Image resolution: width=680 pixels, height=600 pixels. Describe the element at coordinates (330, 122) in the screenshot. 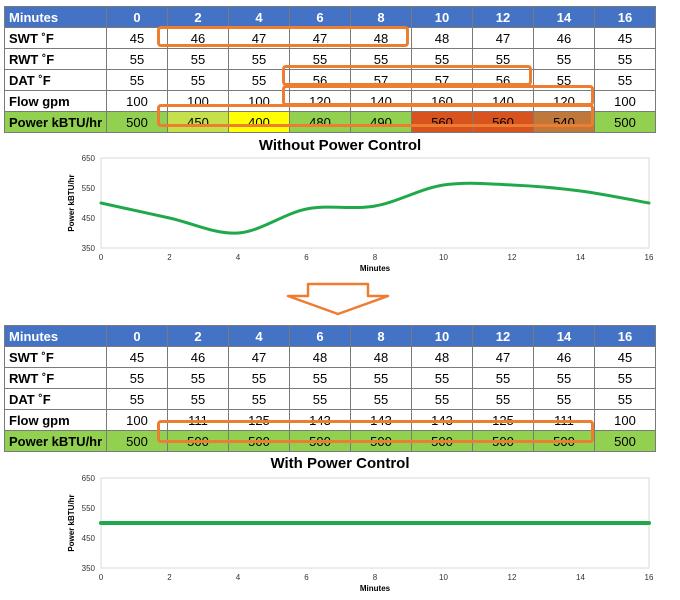

I see `table-row: Power kBTU/hr 500 450 400 480 490 560 560 540 500` at that location.